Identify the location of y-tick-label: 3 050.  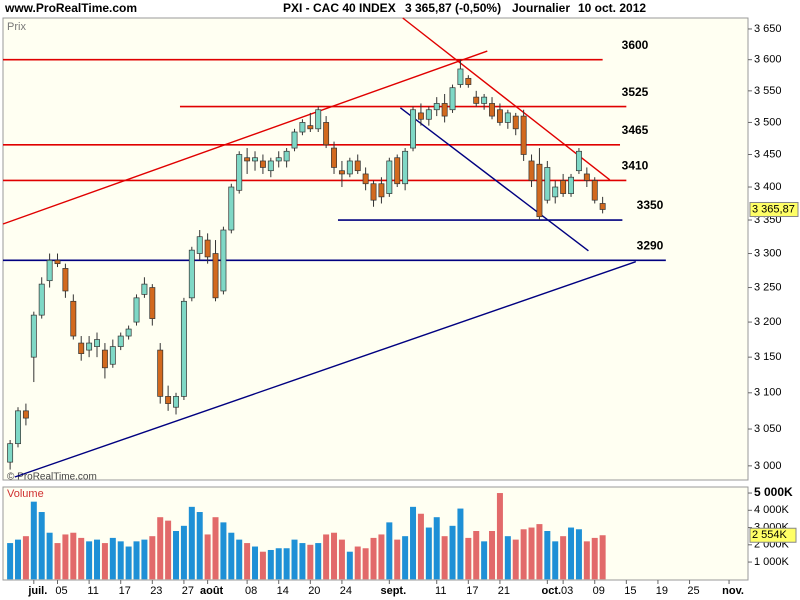
(768, 429).